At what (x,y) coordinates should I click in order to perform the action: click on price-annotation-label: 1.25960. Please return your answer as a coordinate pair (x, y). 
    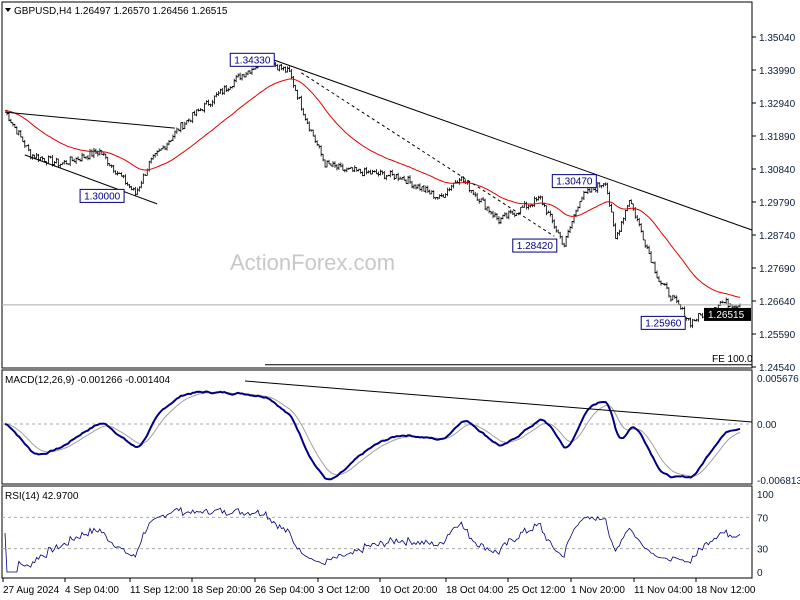
    Looking at the image, I should click on (663, 323).